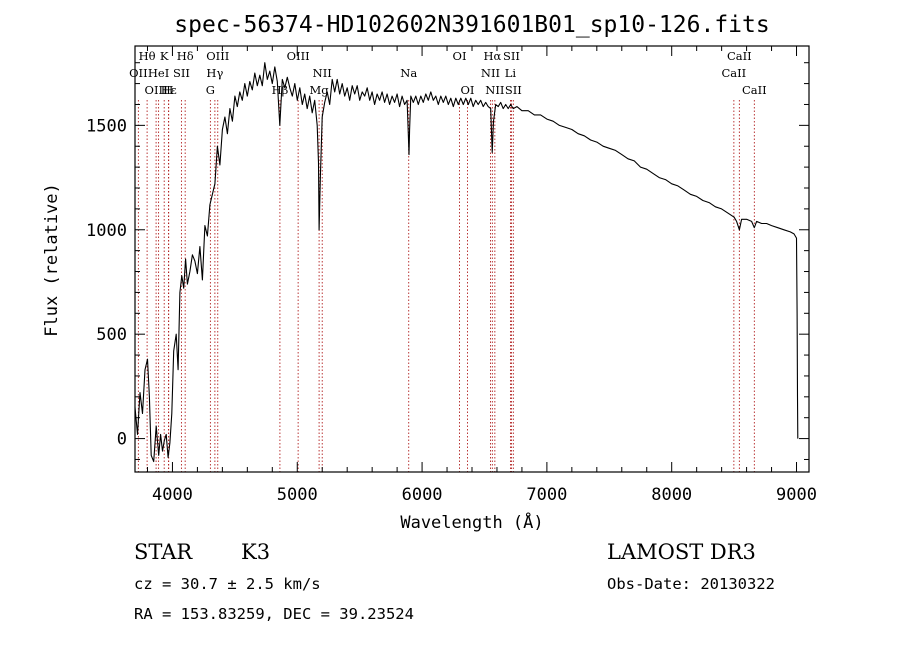 Image resolution: width=900 pixels, height=649 pixels. I want to click on y-tick-label: 0, so click(122, 440).